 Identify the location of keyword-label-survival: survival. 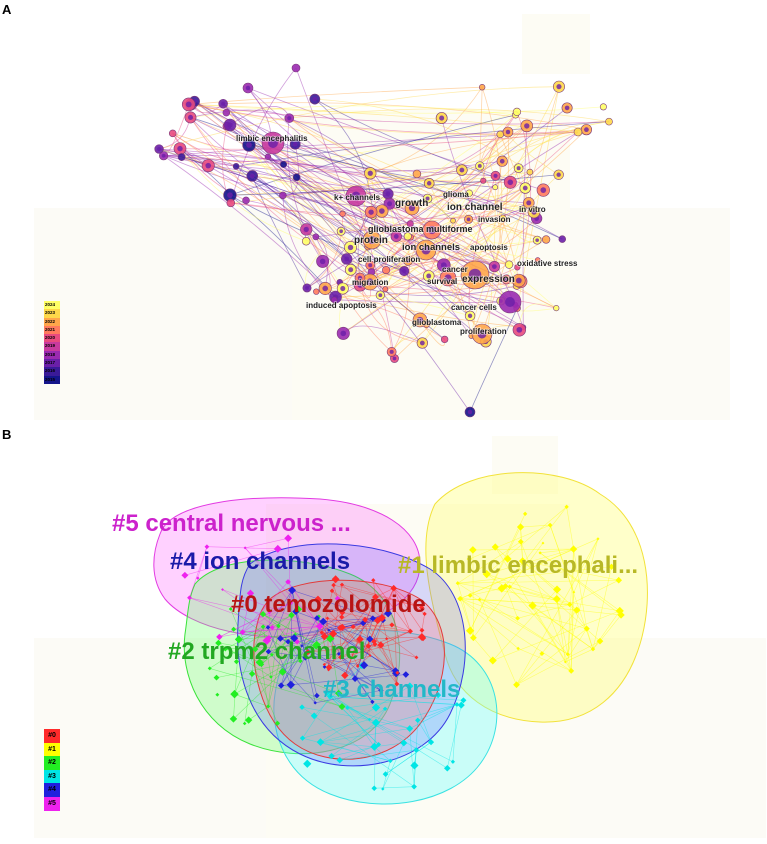
(442, 281).